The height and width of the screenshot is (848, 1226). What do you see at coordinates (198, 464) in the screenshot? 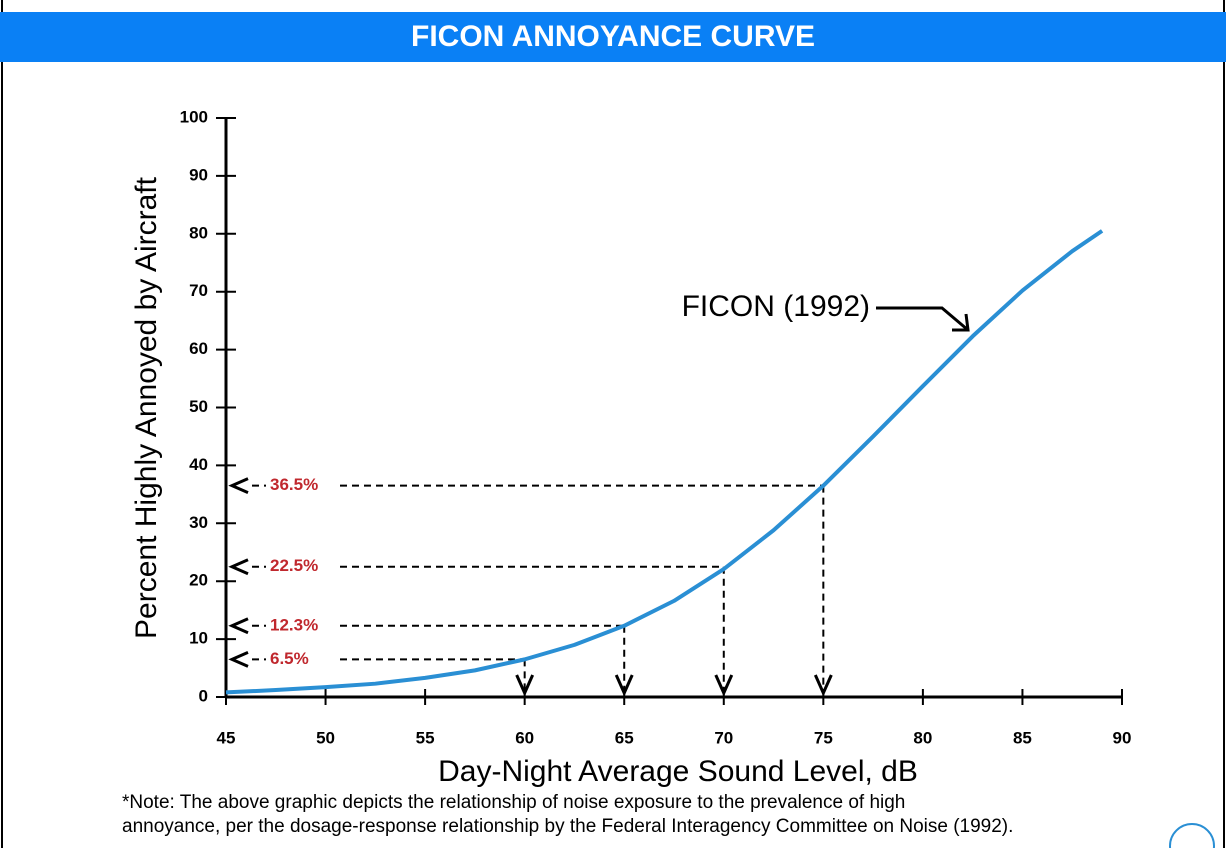
I see `y-tick-label: 40` at bounding box center [198, 464].